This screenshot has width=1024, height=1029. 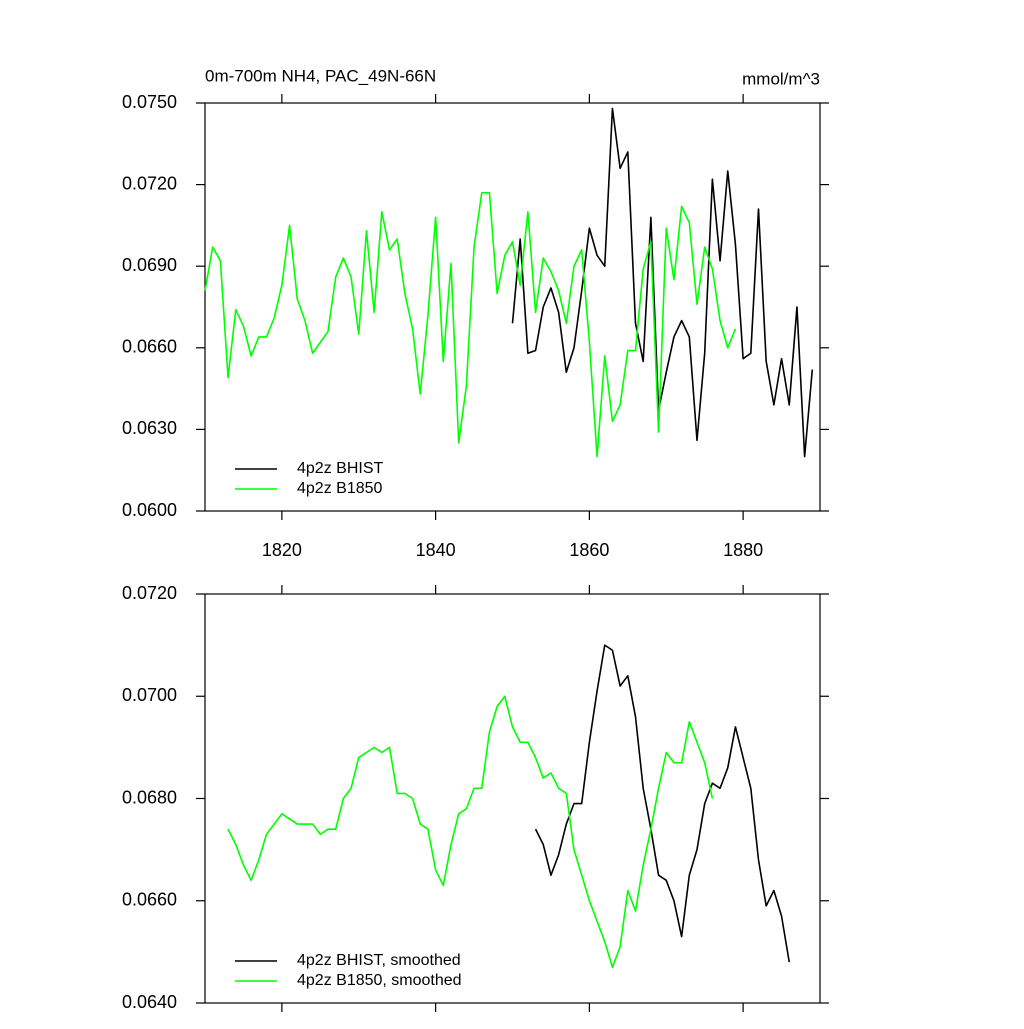 I want to click on y-tick-label: 0.0700, so click(x=149, y=695).